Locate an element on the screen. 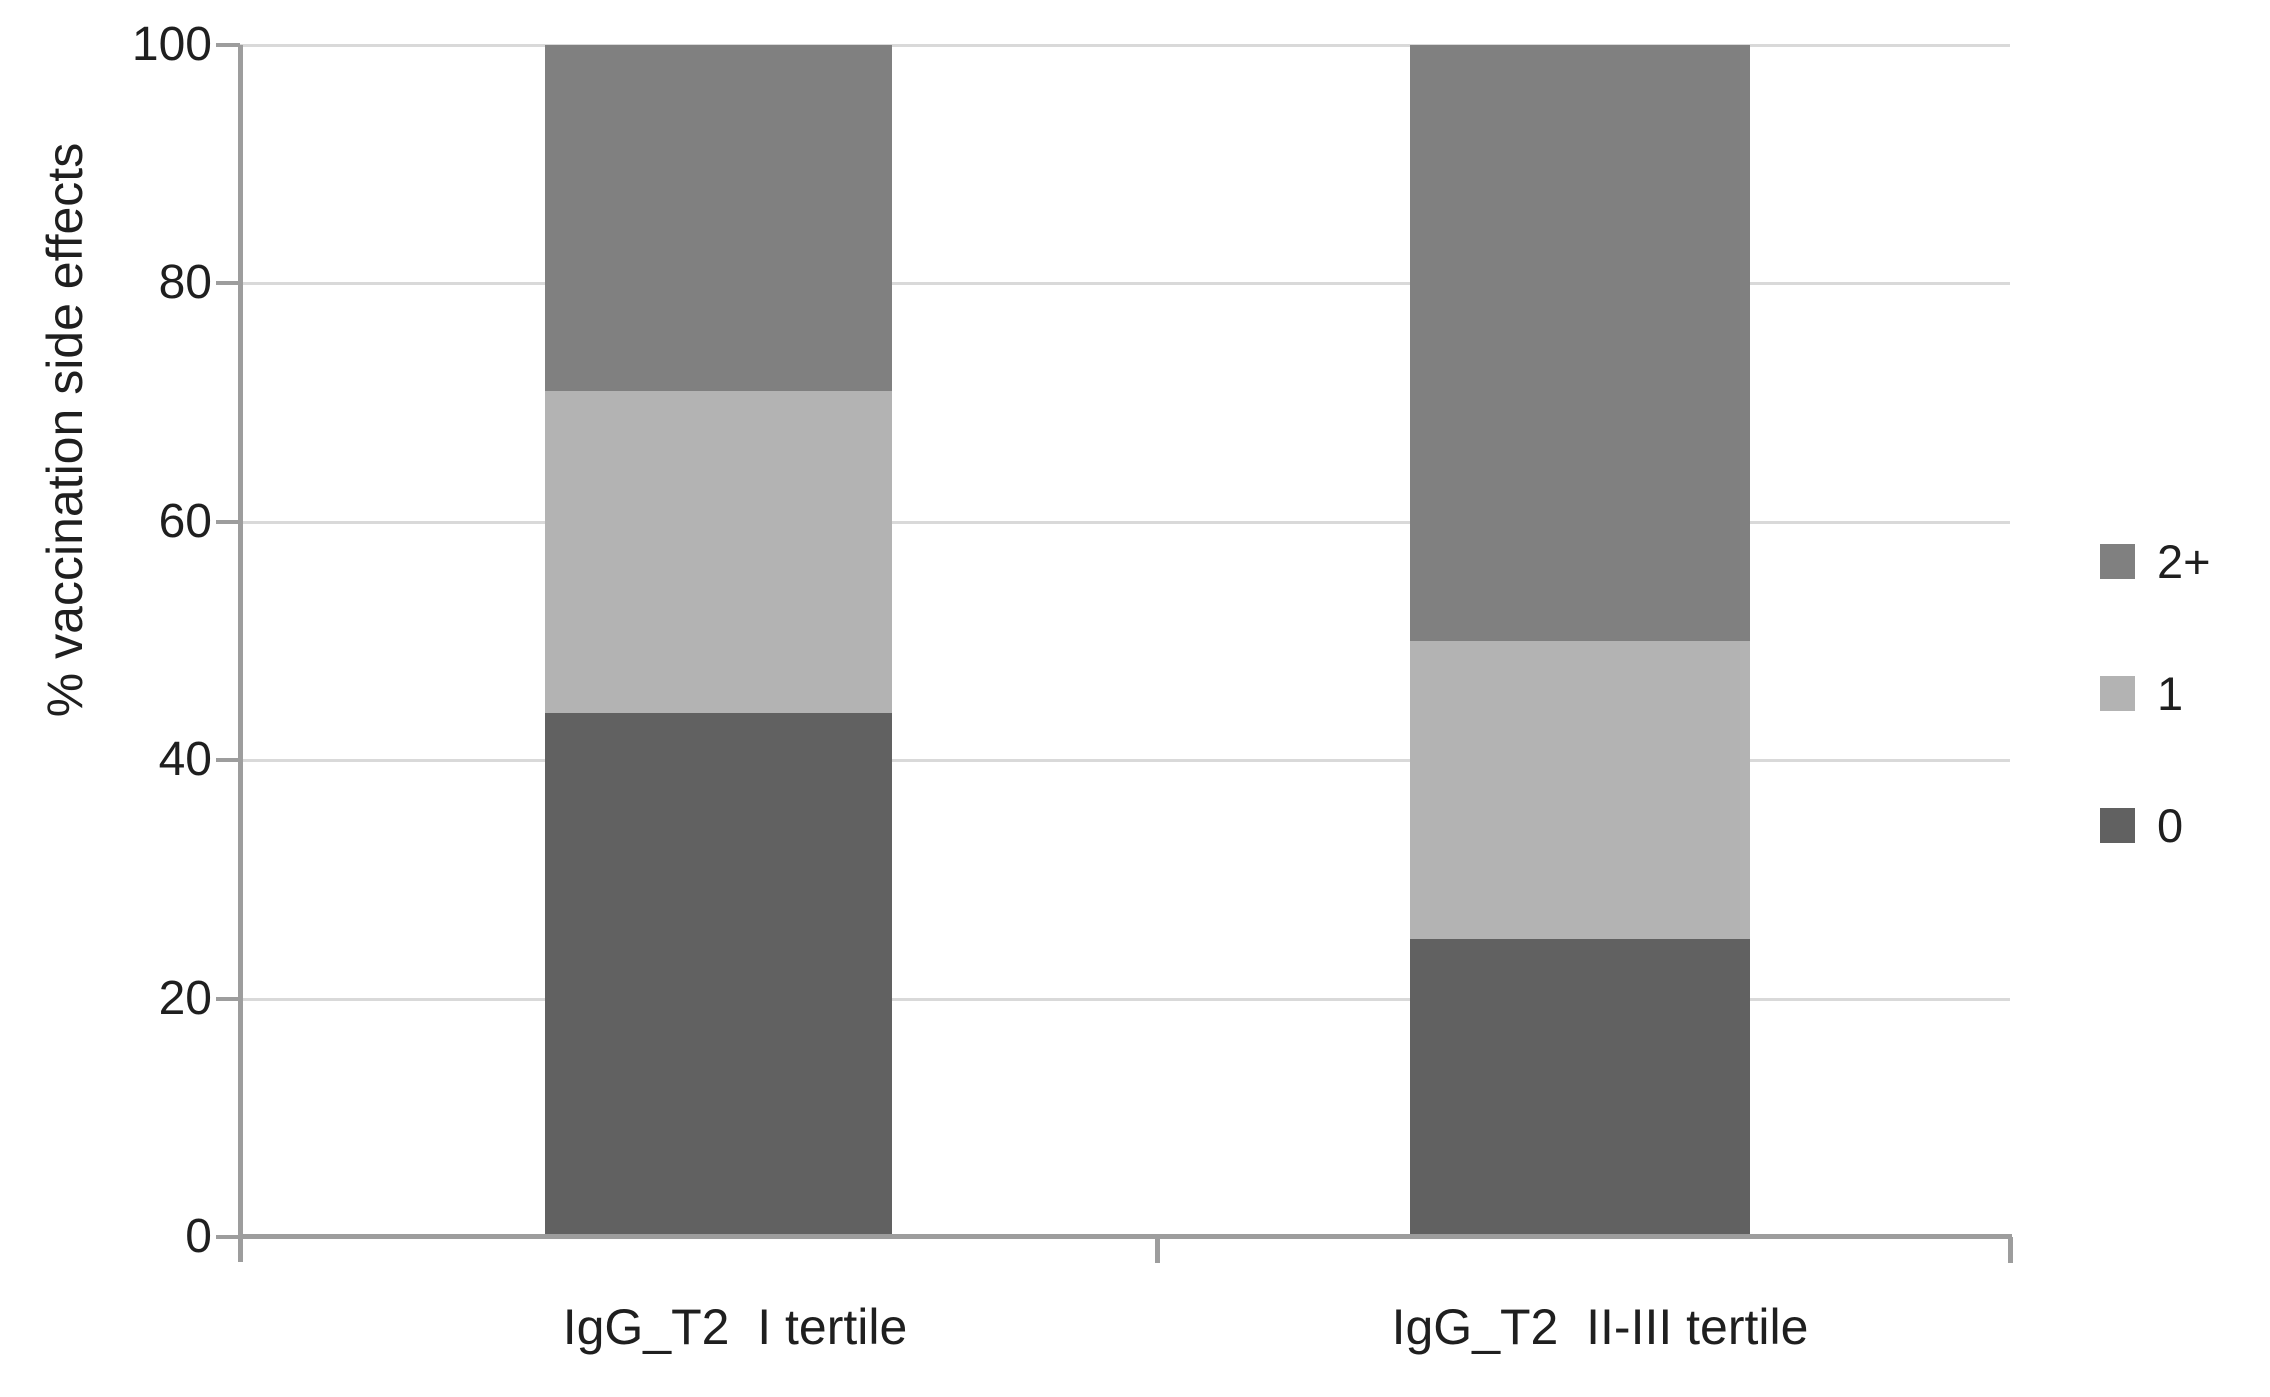 The width and height of the screenshot is (2270, 1397). bar-2-segment-2+ is located at coordinates (1580, 343).